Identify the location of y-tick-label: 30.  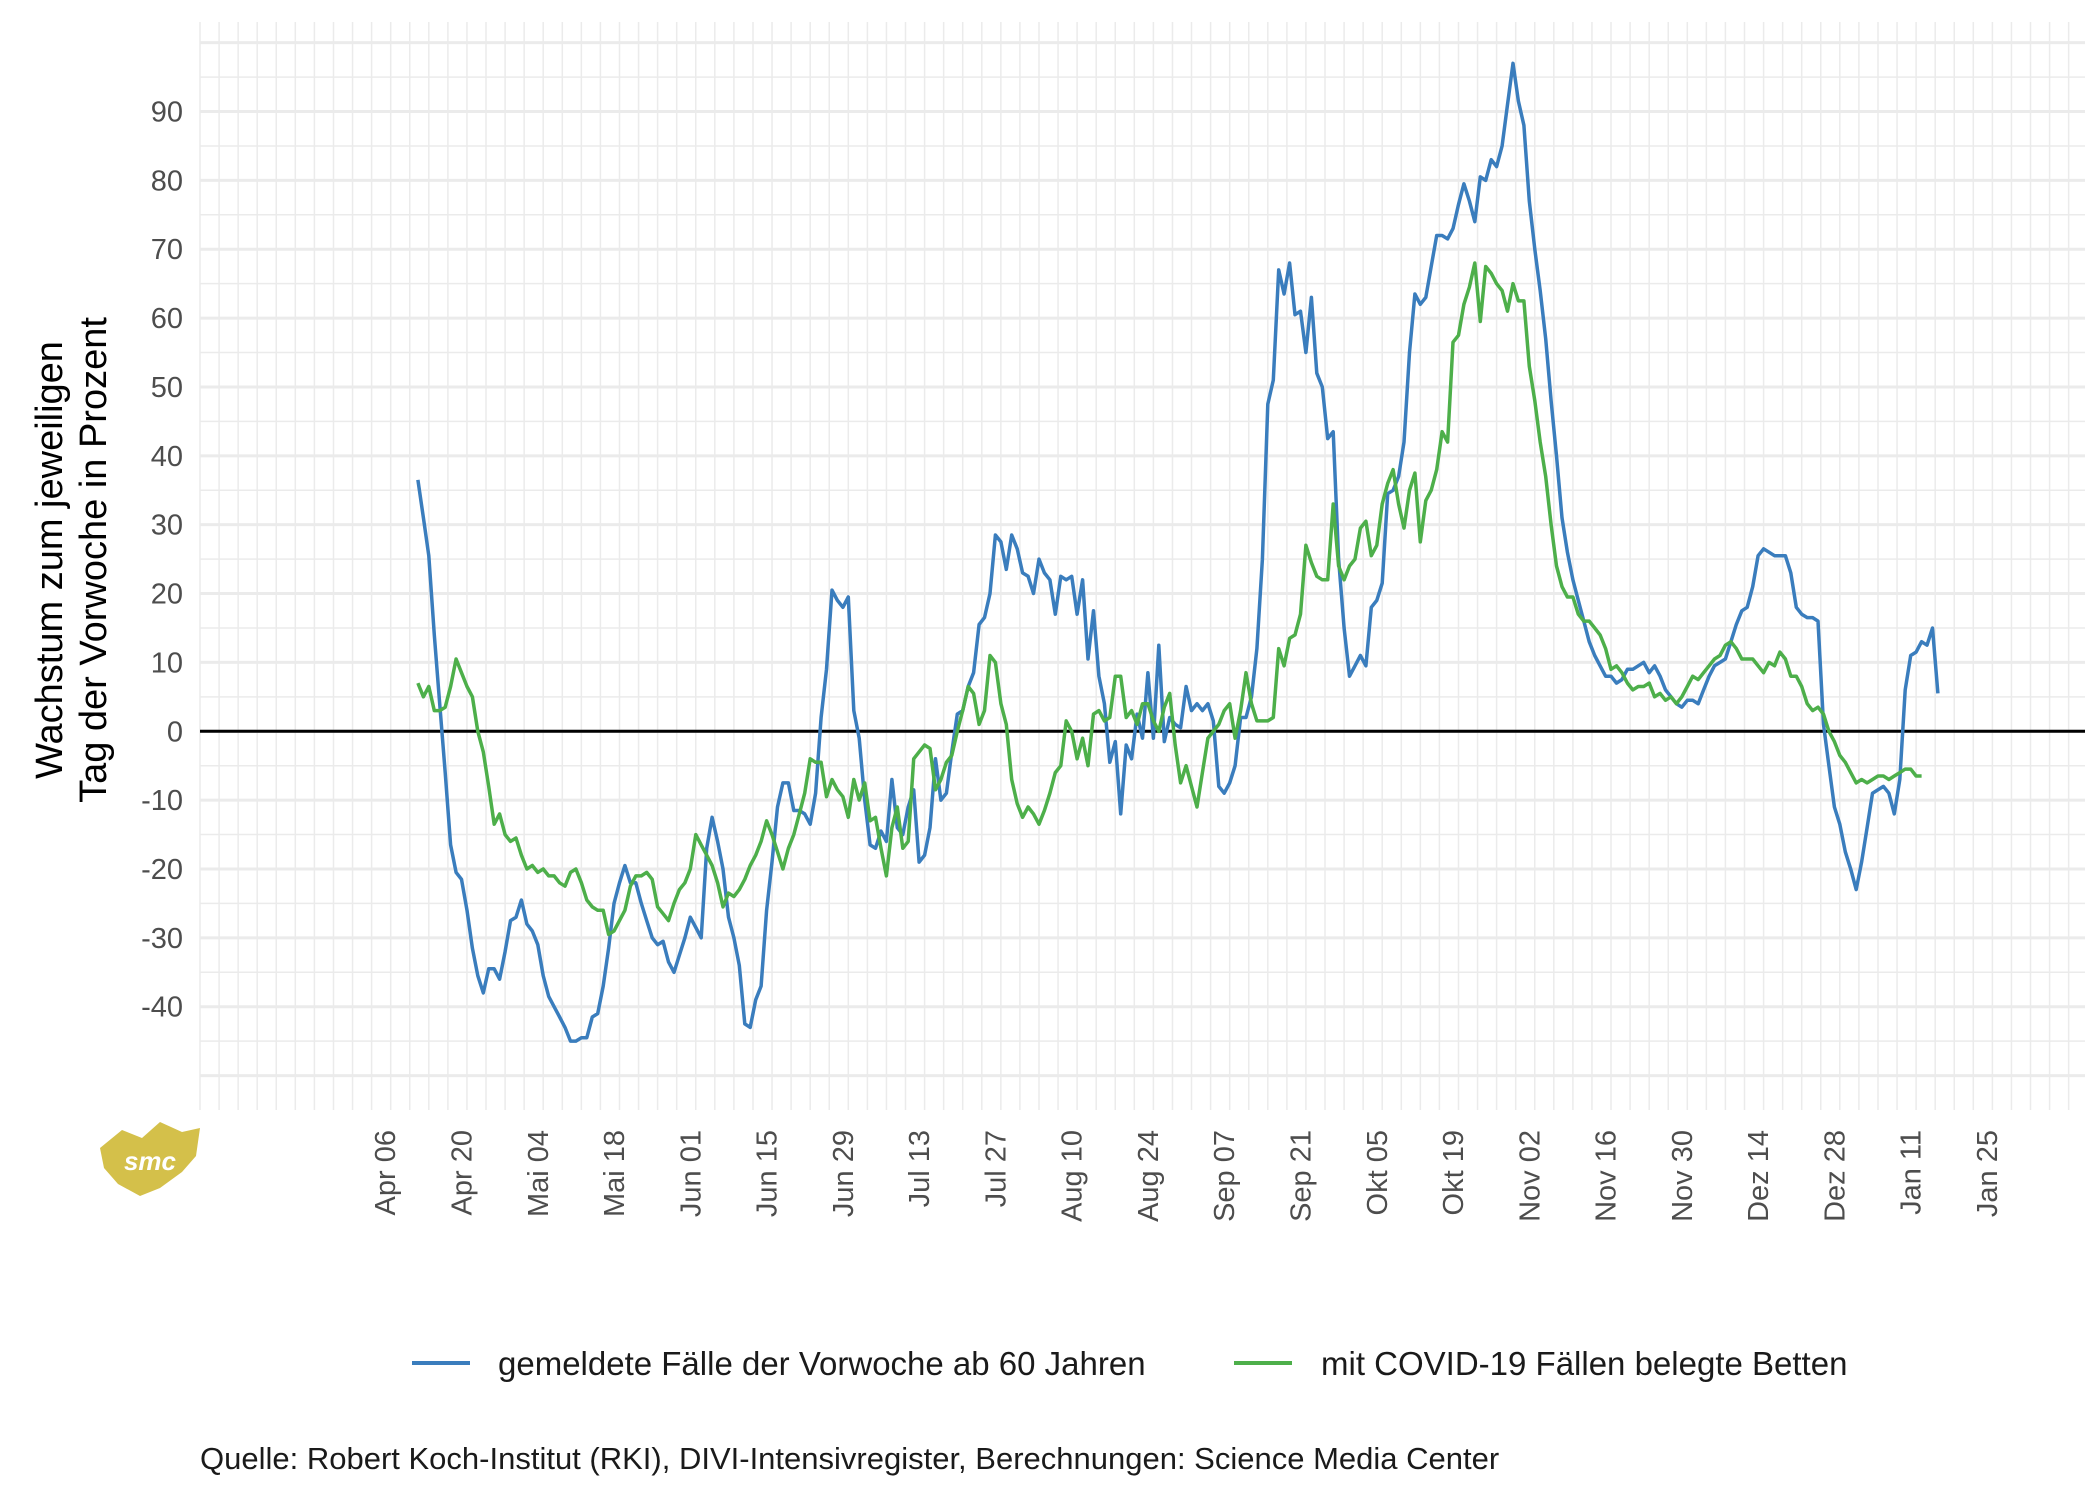
(167, 526).